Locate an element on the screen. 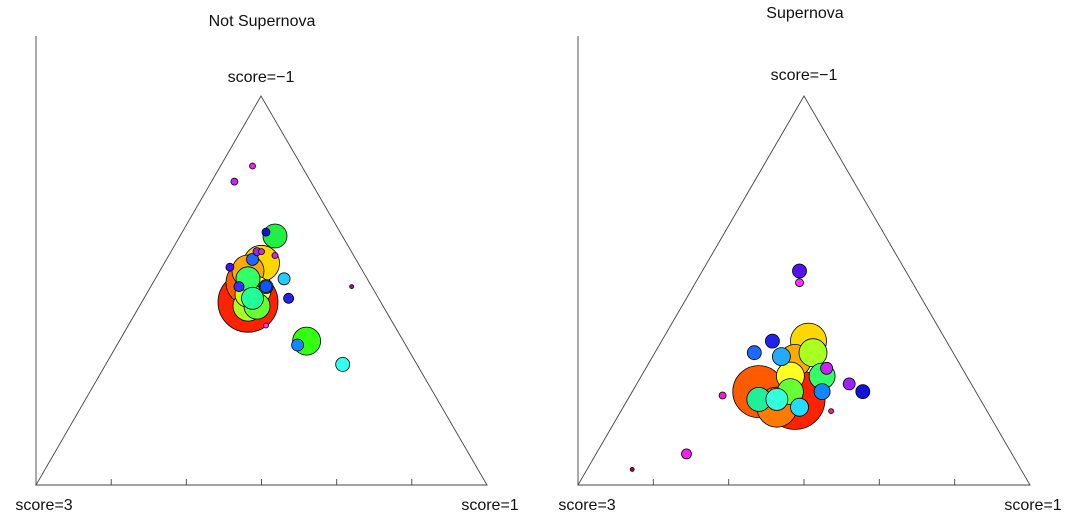  panel-title: Not Supernova is located at coordinates (262, 21).